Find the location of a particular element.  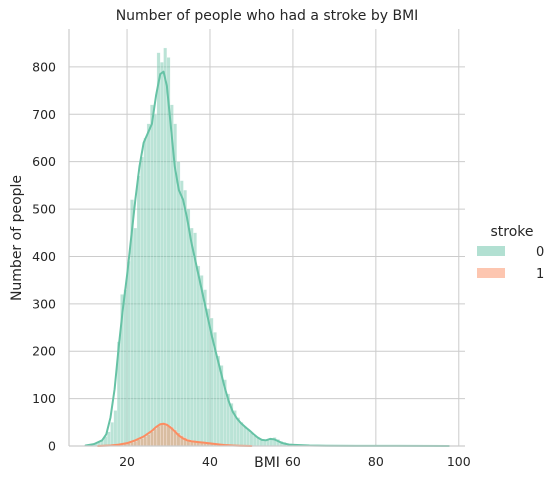

legend: stroke 01 is located at coordinates (510, 253).